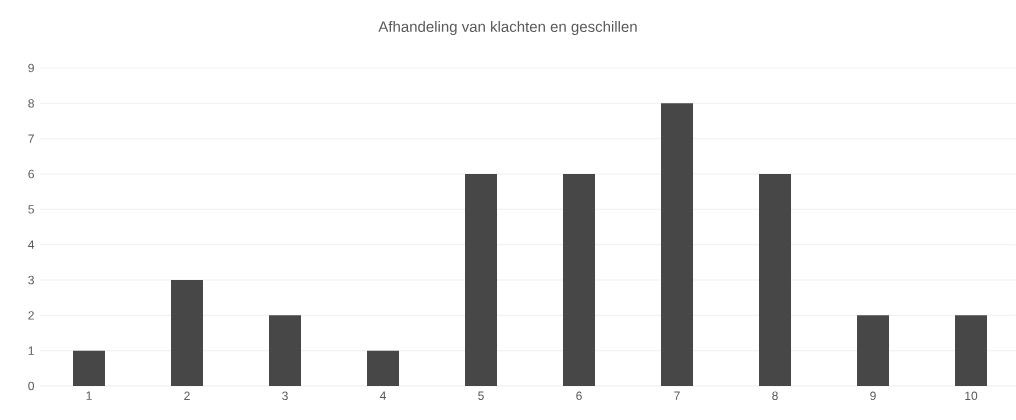 This screenshot has width=1016, height=420. I want to click on x-tick-label: 8, so click(775, 396).